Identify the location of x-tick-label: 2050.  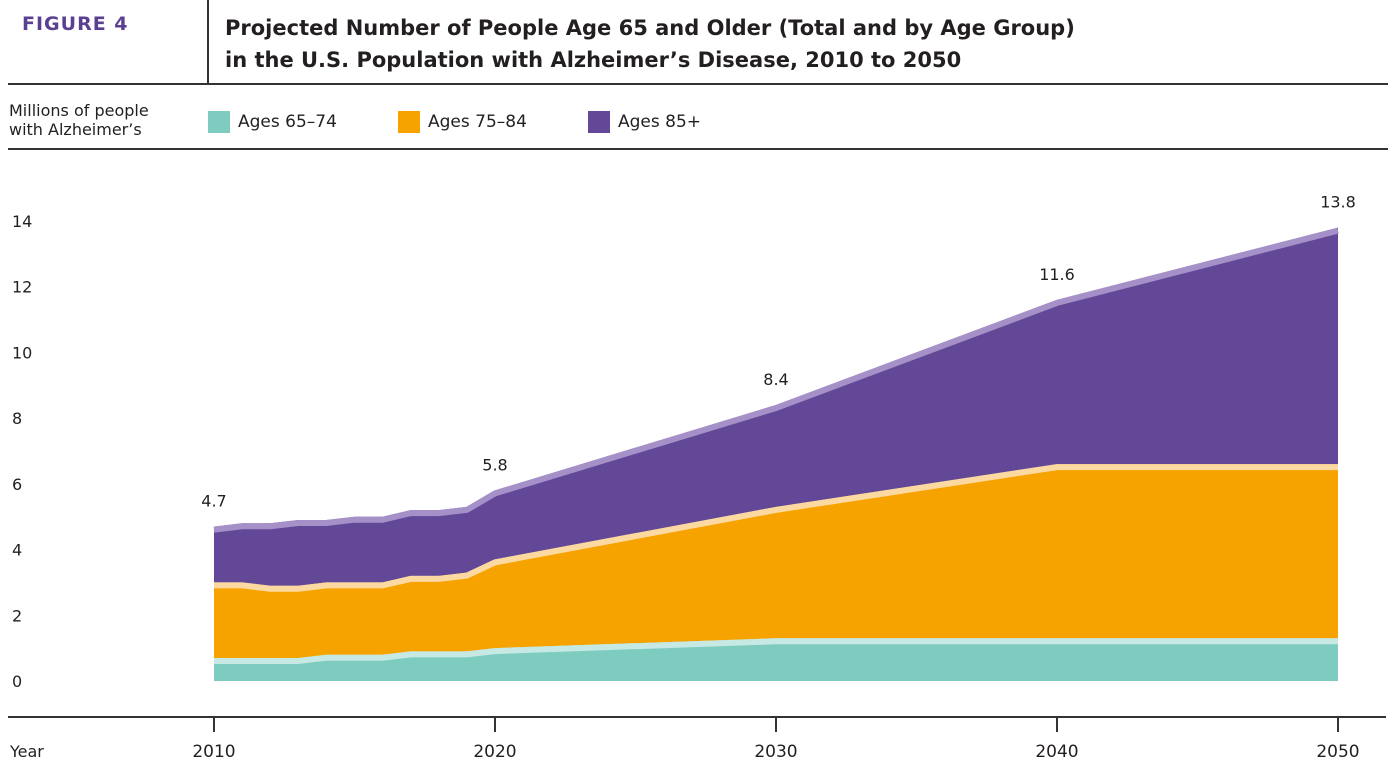
(1337, 752).